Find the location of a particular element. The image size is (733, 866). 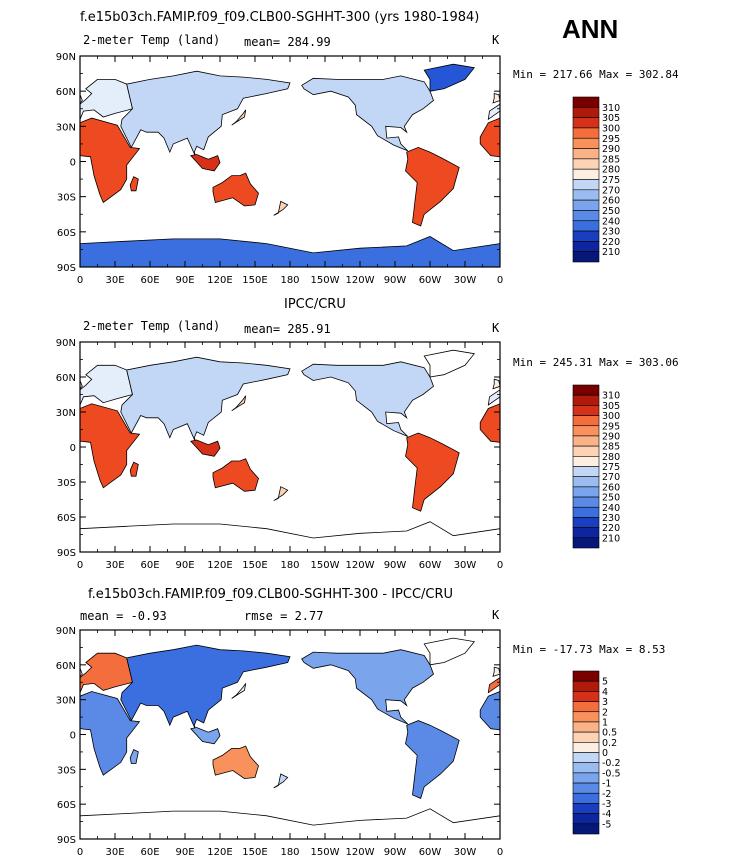

colorbar-level-label: 280 is located at coordinates (611, 170).